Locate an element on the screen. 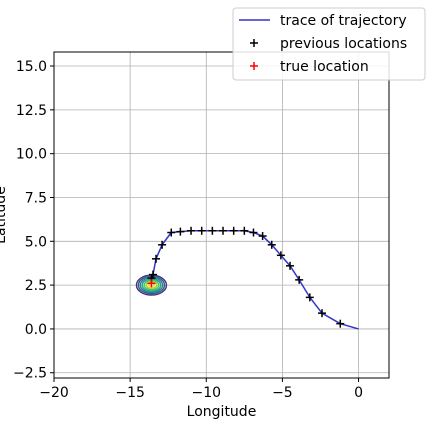 This screenshot has width=432, height=432. y-tick-label: 0.0 is located at coordinates (36, 330).